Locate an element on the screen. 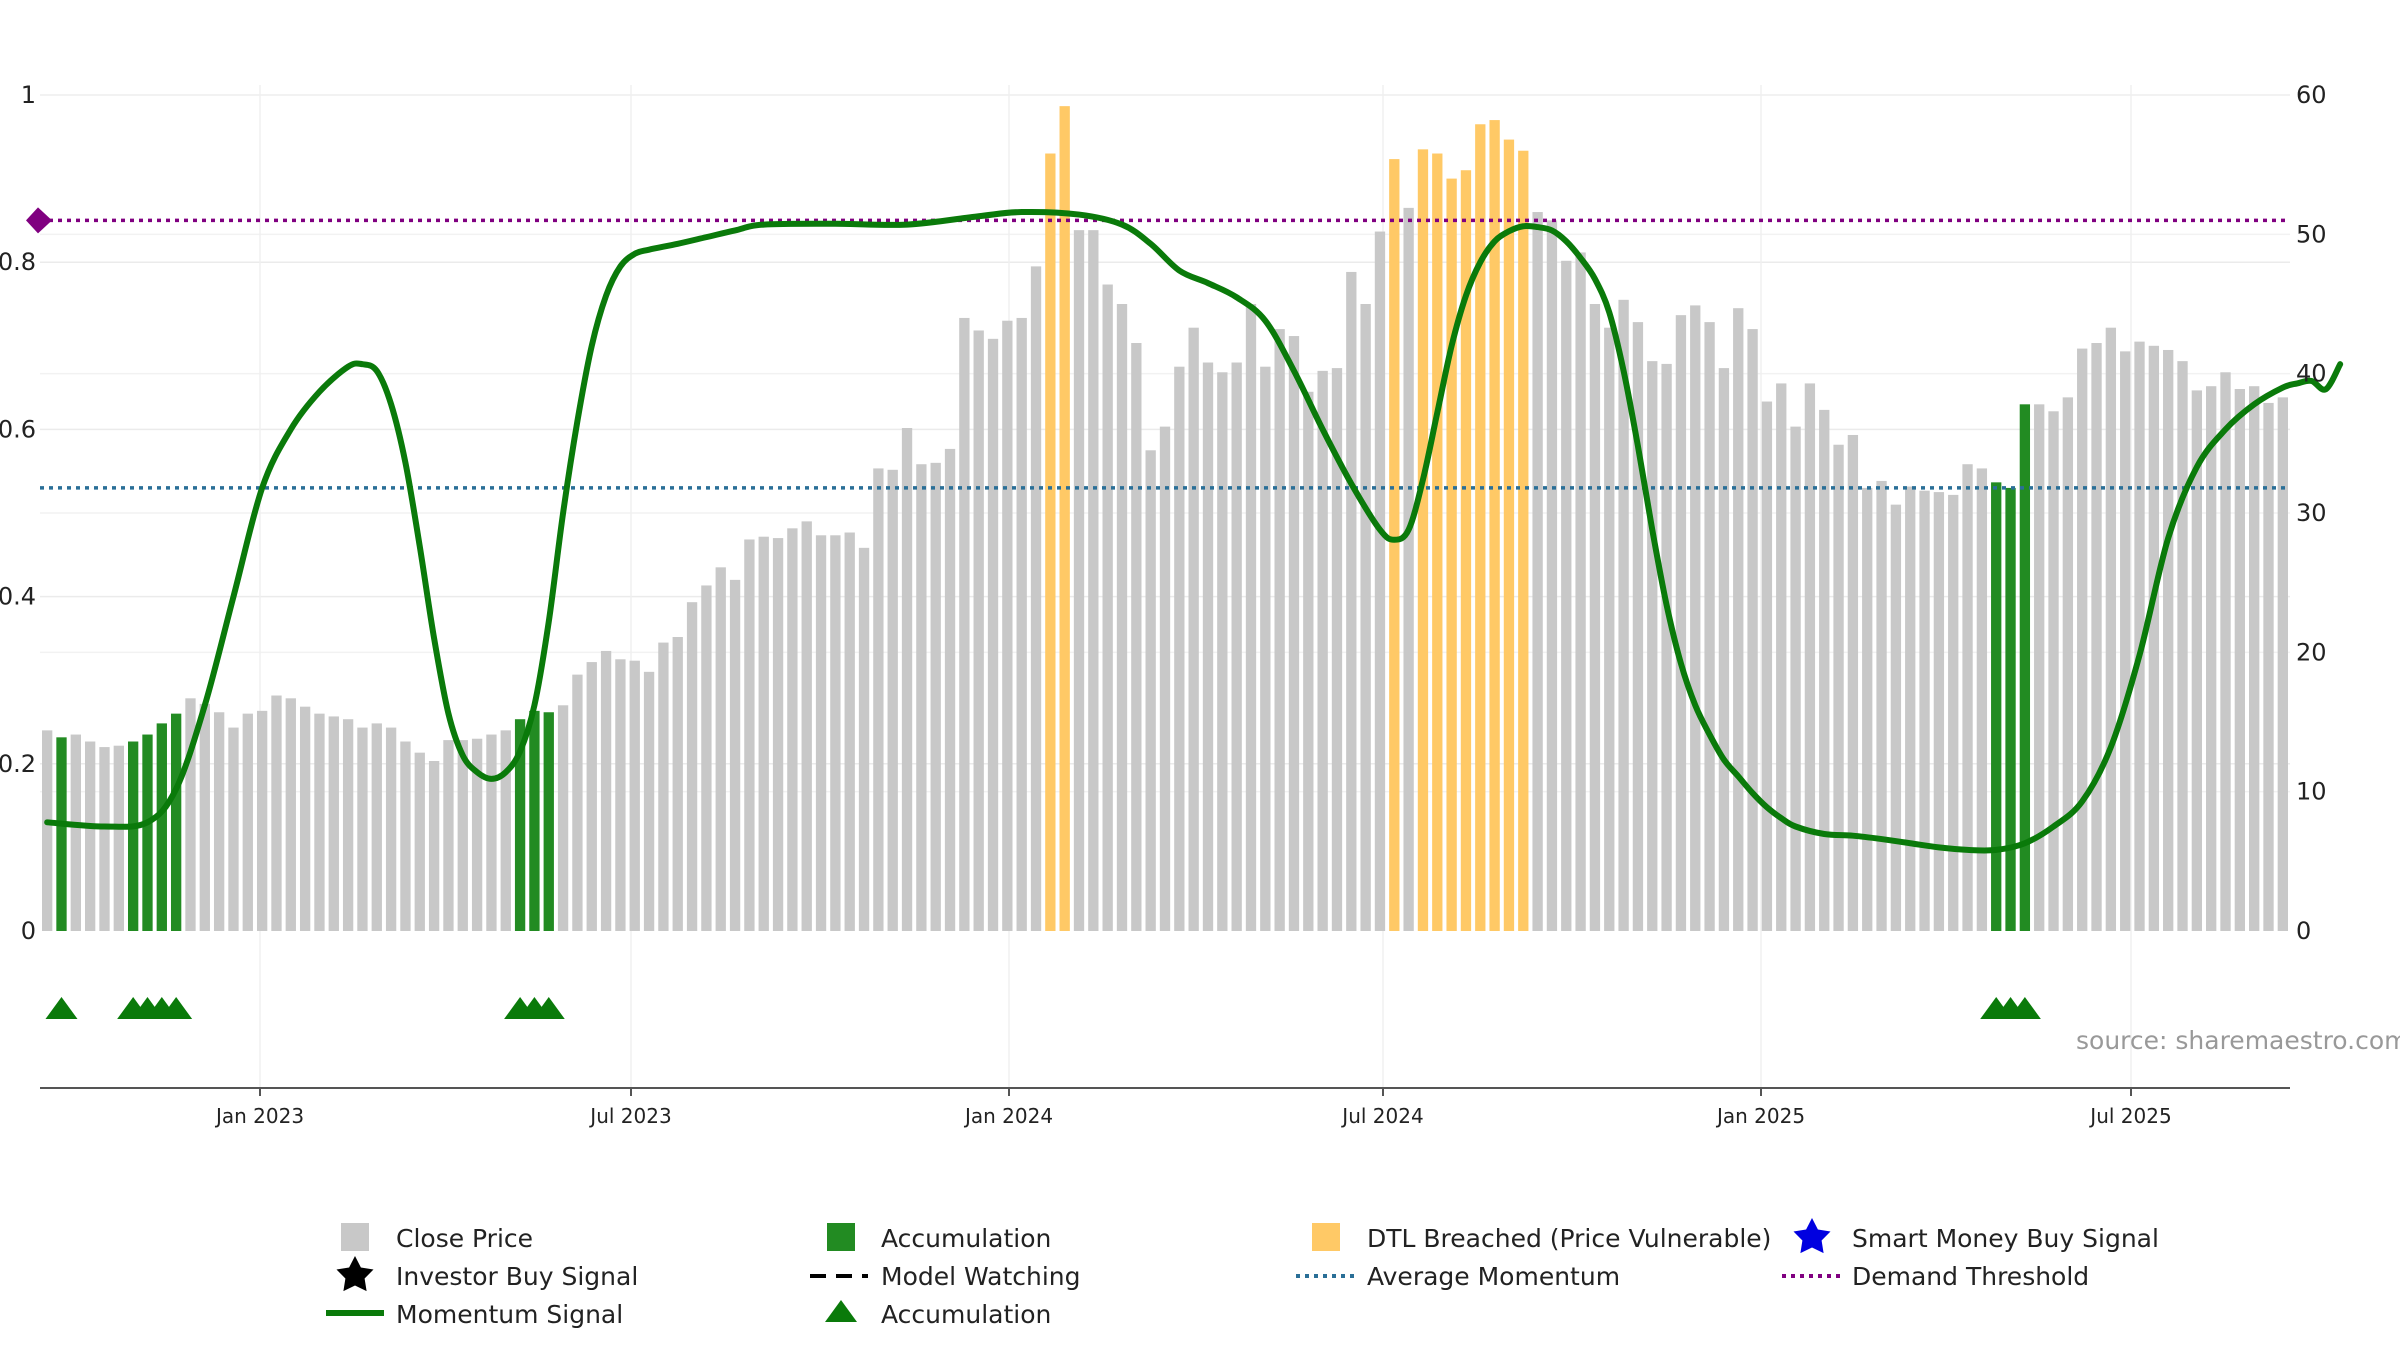 The width and height of the screenshot is (2400, 1354). y-left-tick-label: 0.6 is located at coordinates (18, 429).